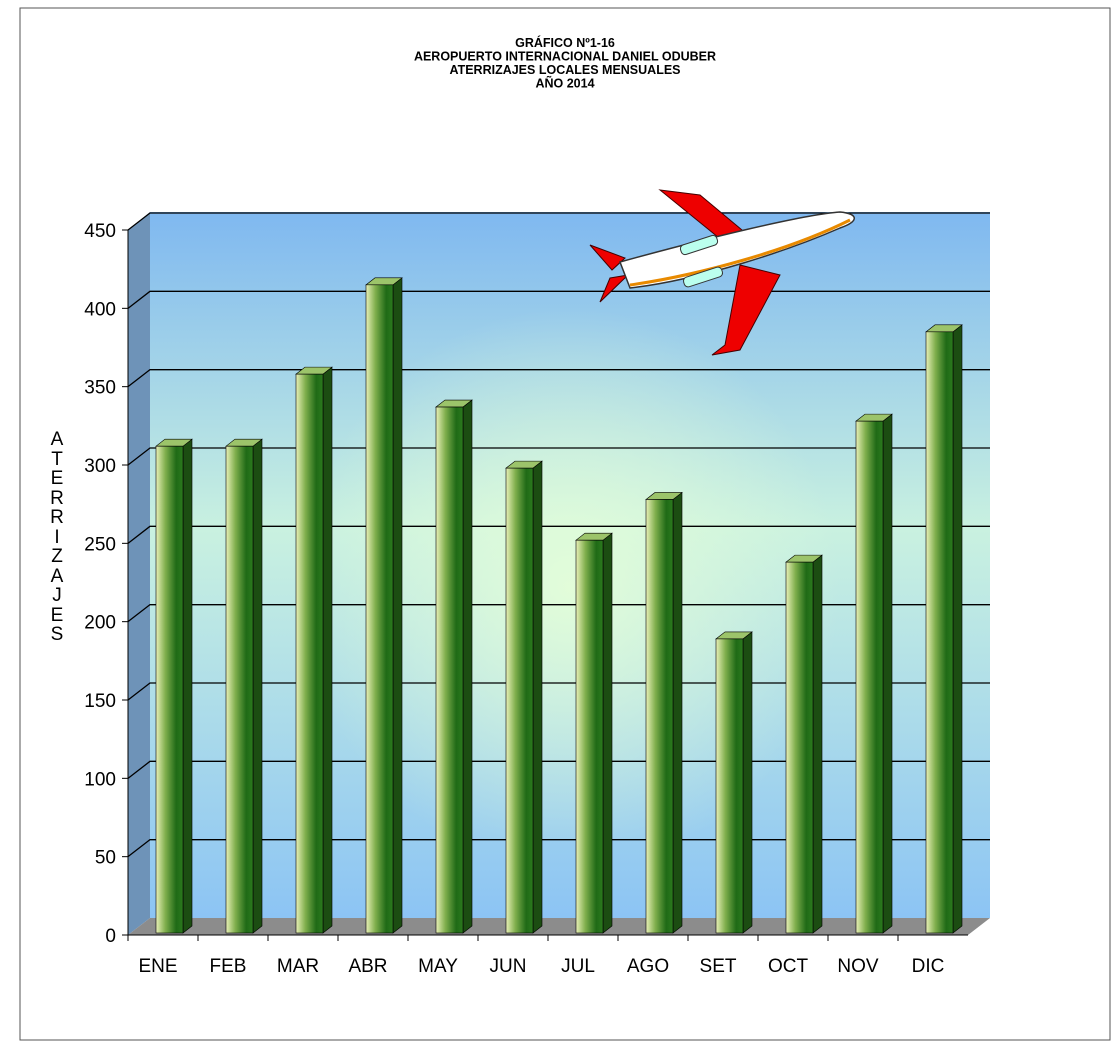 The image size is (1118, 1057). Describe the element at coordinates (438, 966) in the screenshot. I see `x-tick-label: MAY` at that location.